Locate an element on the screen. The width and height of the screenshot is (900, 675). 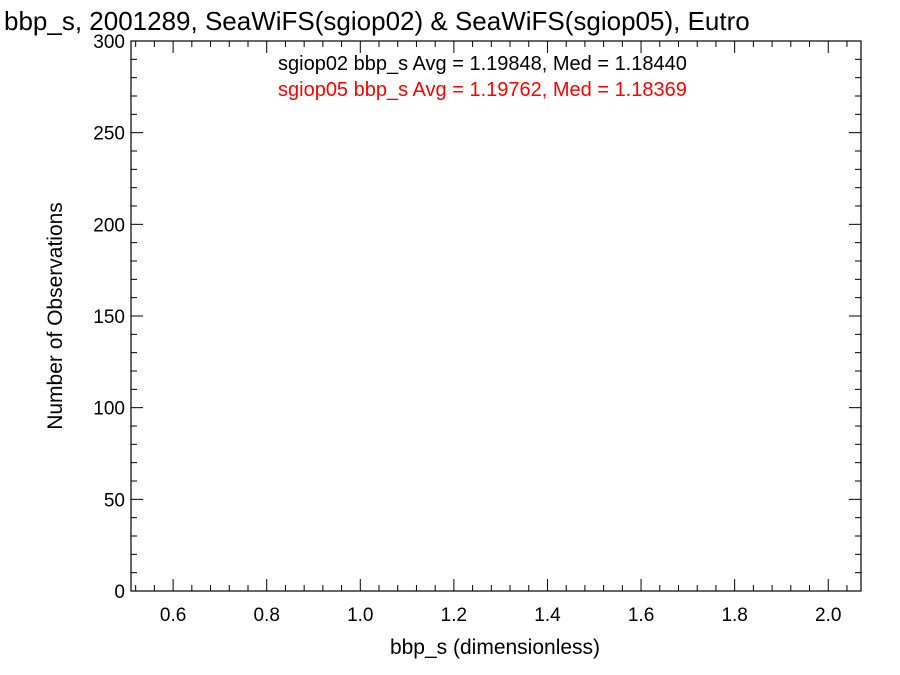
x-tick-label: 1.4 is located at coordinates (547, 615).